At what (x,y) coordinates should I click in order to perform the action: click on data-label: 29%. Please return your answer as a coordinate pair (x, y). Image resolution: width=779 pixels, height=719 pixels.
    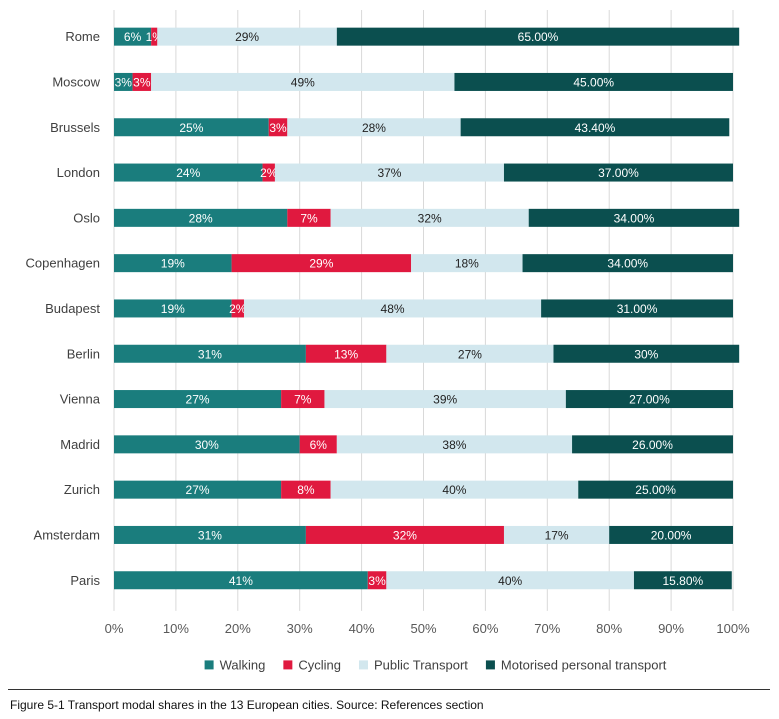
    Looking at the image, I should click on (321, 264).